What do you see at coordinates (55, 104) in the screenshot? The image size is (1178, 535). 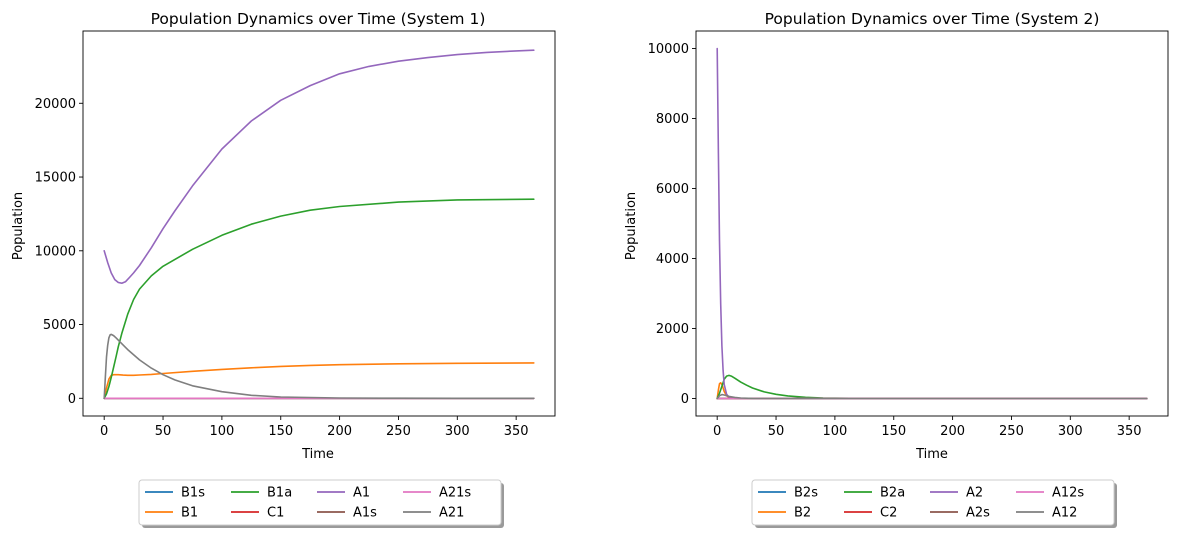 I see `y-tick-label: 20000` at bounding box center [55, 104].